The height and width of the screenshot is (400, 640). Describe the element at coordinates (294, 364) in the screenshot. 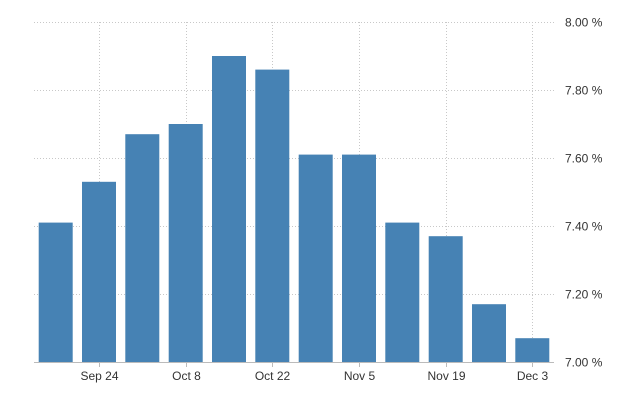

I see `axes` at that location.